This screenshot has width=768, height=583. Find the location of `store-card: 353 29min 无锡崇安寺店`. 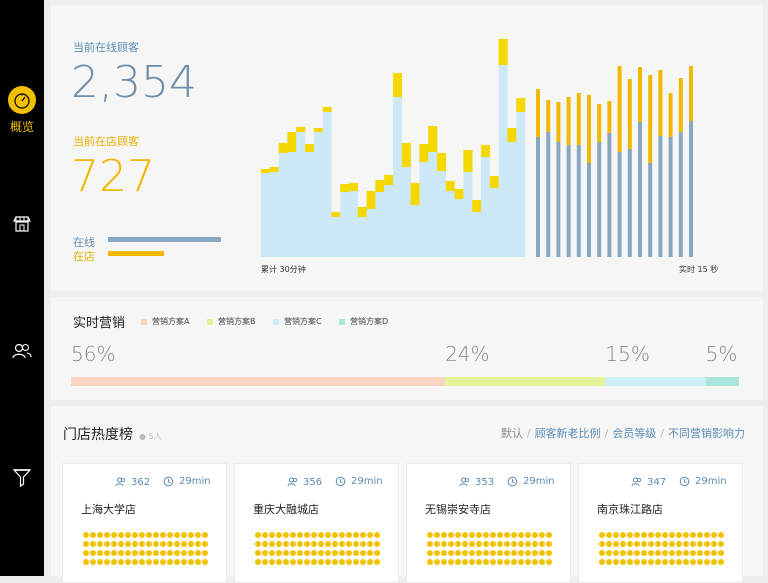

store-card: 353 29min 无锡崇安寺店 is located at coordinates (488, 523).